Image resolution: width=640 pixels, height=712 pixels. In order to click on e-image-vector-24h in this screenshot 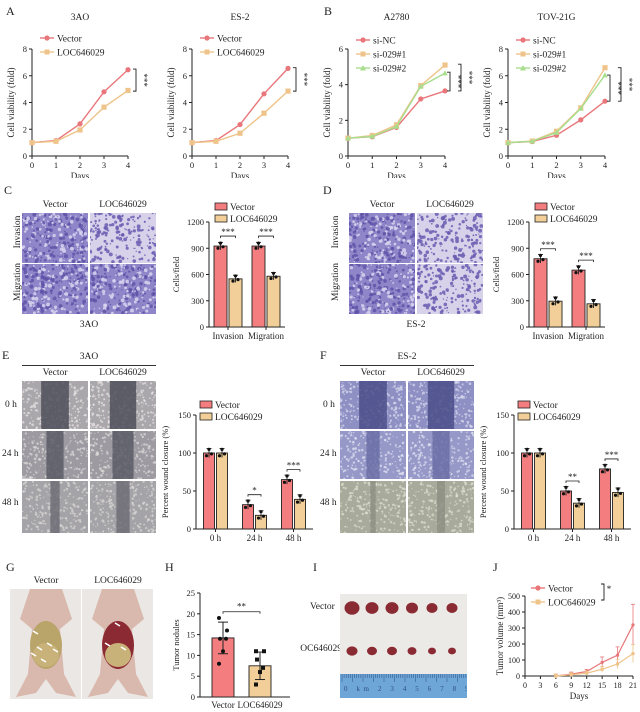, I will do `click(55, 455)`.